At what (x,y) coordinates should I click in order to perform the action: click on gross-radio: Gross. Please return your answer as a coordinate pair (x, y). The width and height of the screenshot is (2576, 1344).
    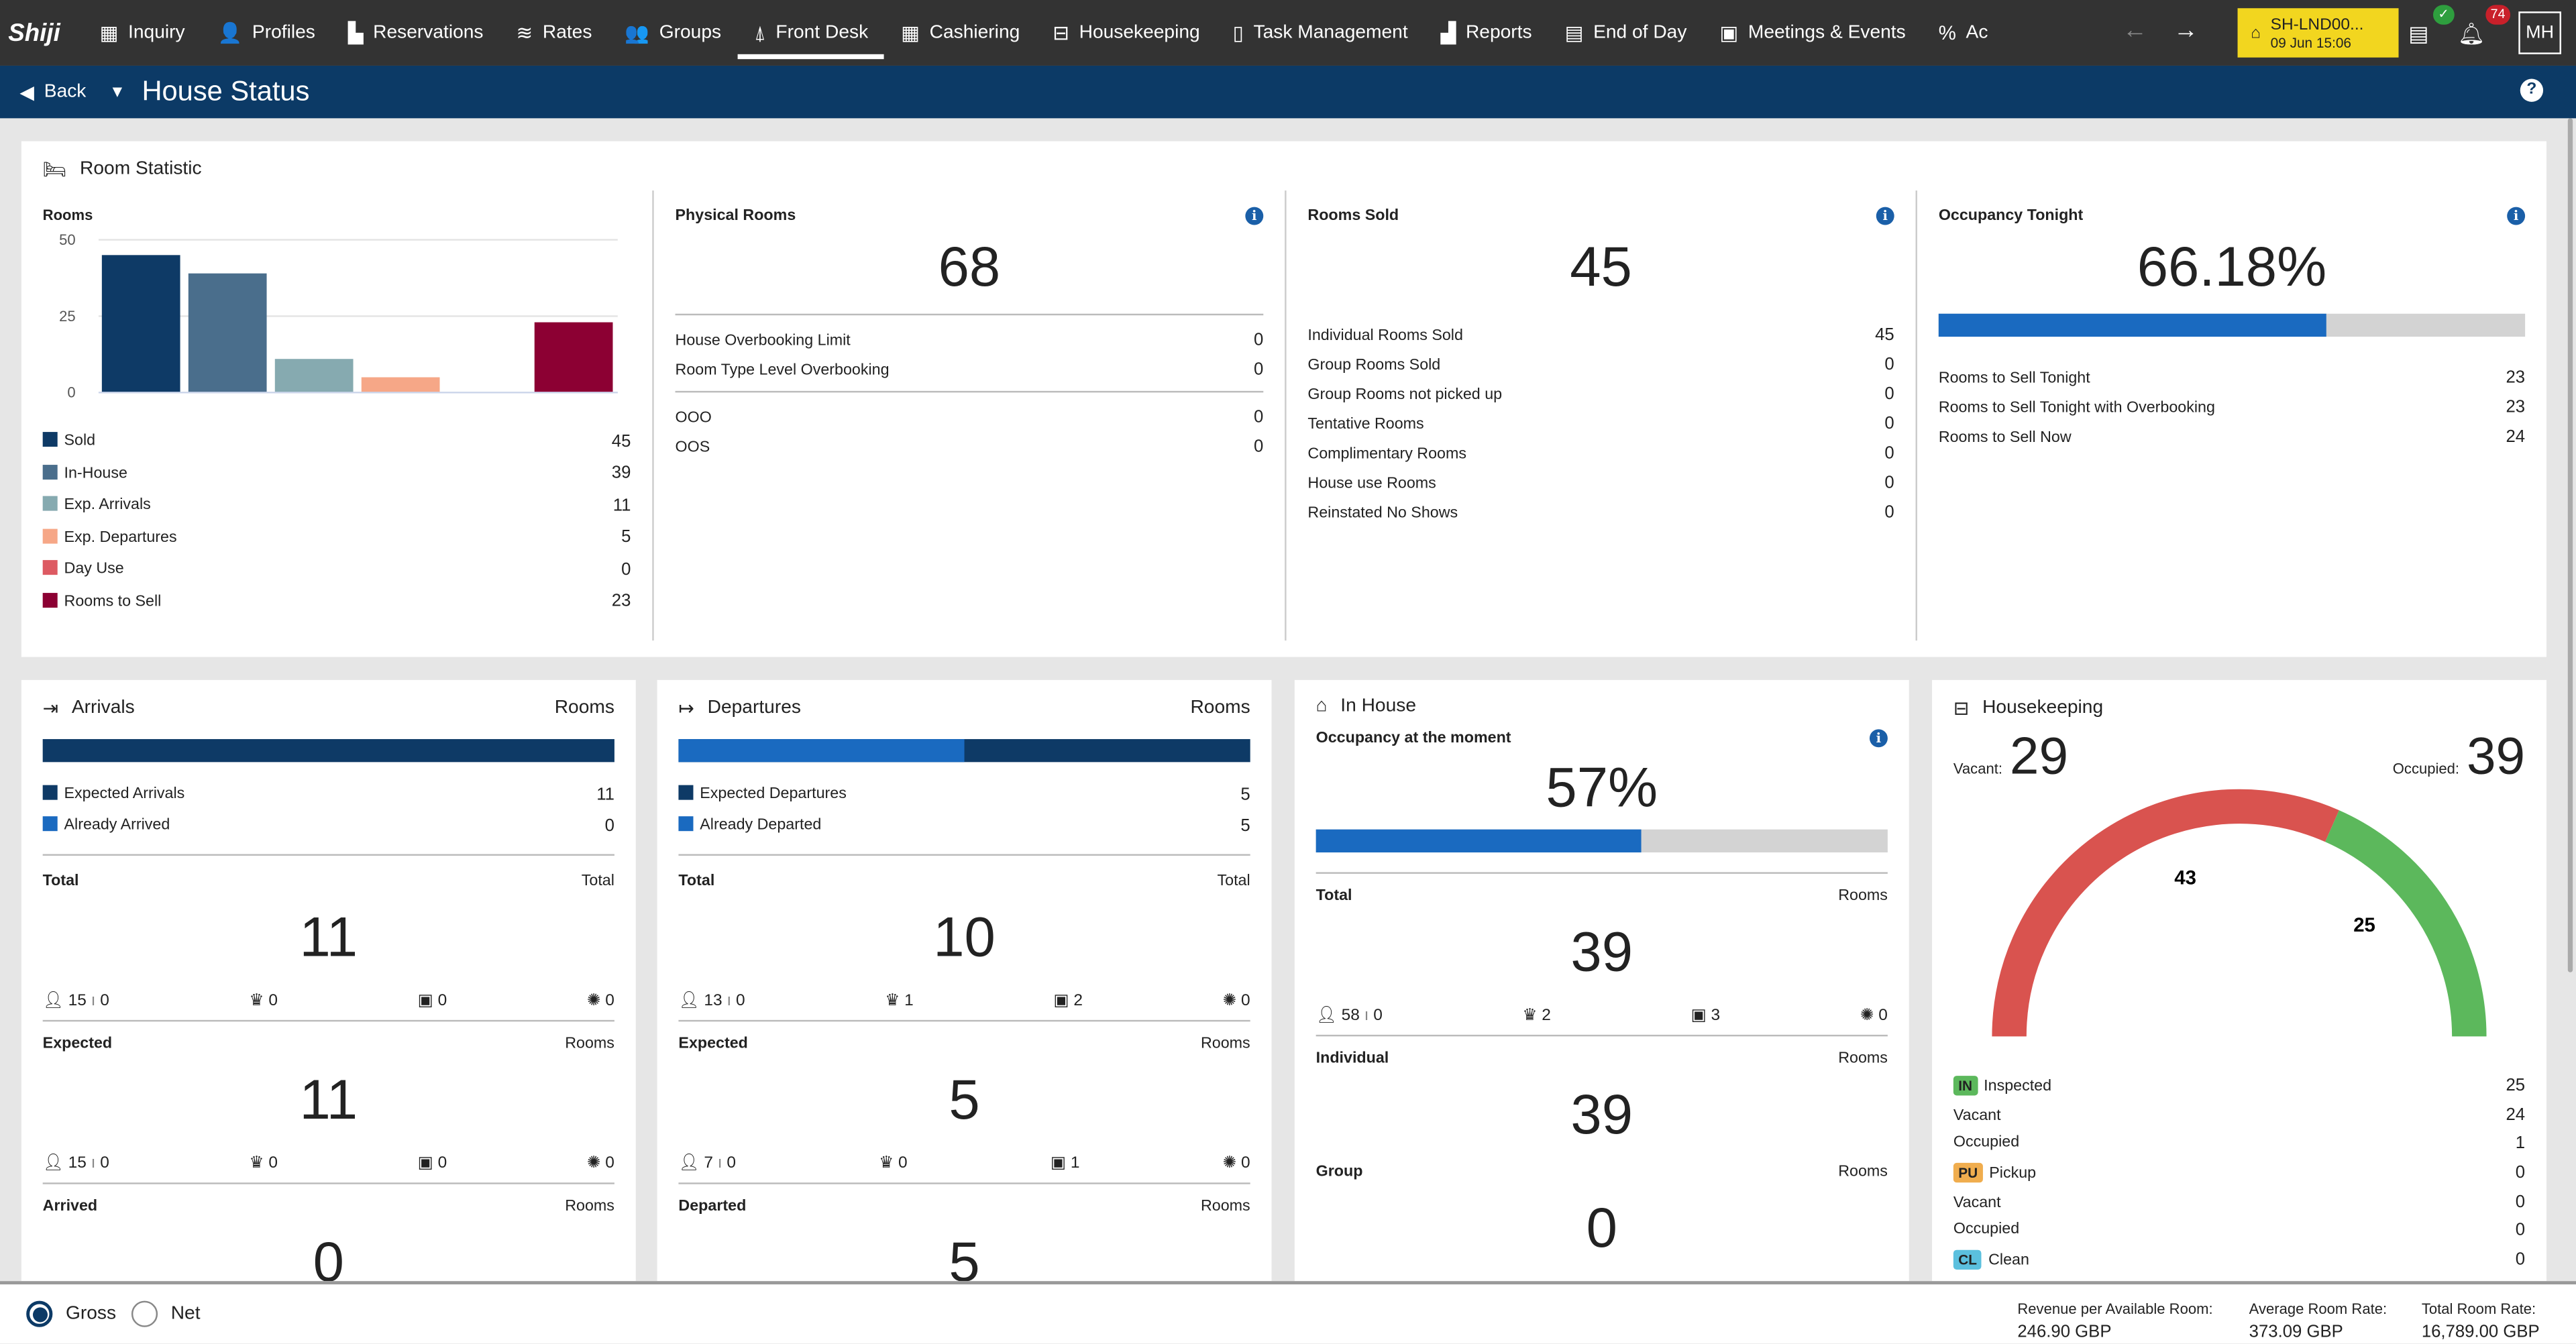
    Looking at the image, I should click on (71, 1313).